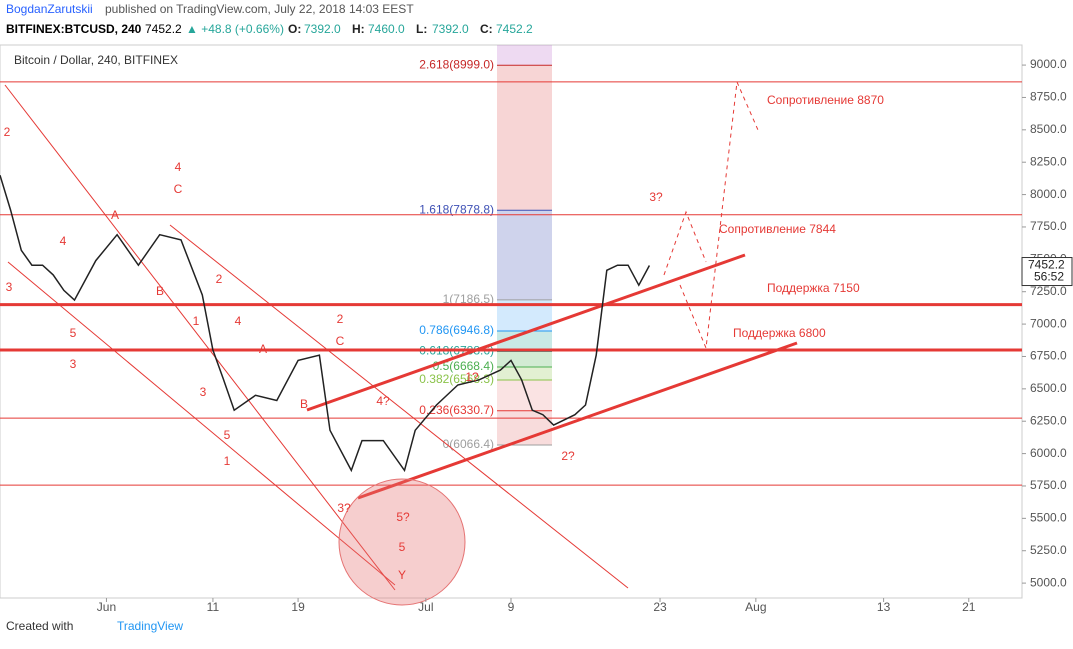  What do you see at coordinates (386, 29) in the screenshot?
I see `ohlc-item: 7460.0` at bounding box center [386, 29].